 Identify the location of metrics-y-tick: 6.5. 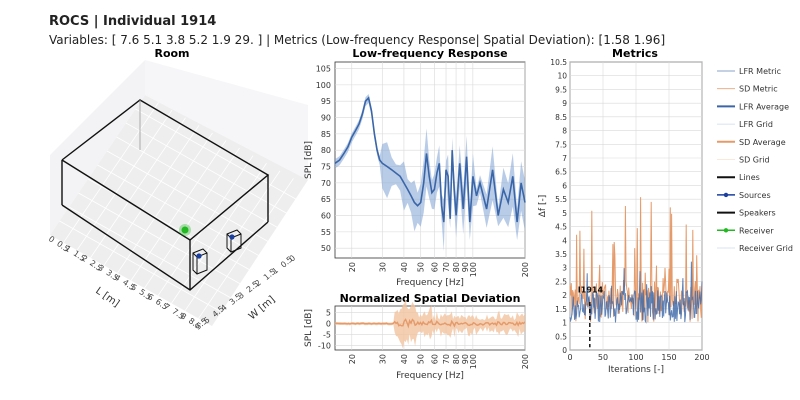
(561, 172).